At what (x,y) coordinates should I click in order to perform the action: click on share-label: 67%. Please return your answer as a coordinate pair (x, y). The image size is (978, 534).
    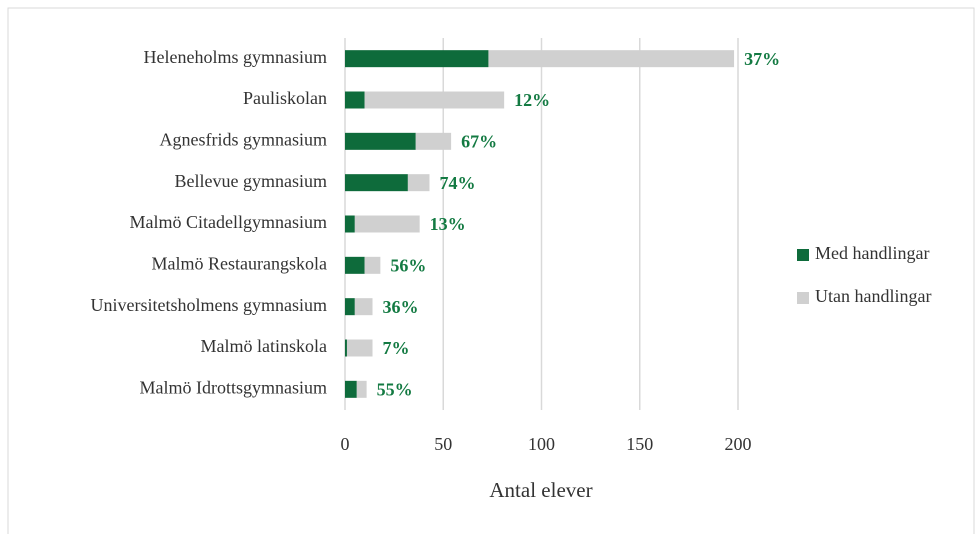
    Looking at the image, I should click on (479, 141).